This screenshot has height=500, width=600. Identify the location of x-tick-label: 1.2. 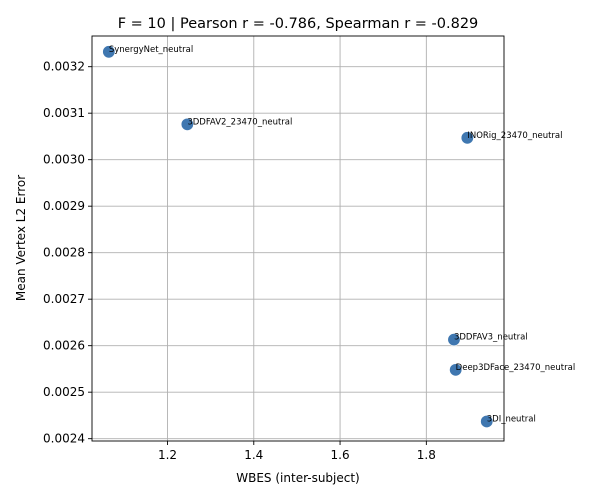
(167, 455).